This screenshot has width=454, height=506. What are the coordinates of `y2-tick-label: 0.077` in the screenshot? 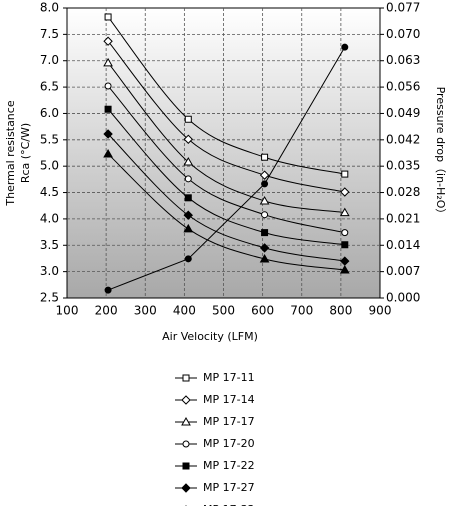 It's located at (403, 8).